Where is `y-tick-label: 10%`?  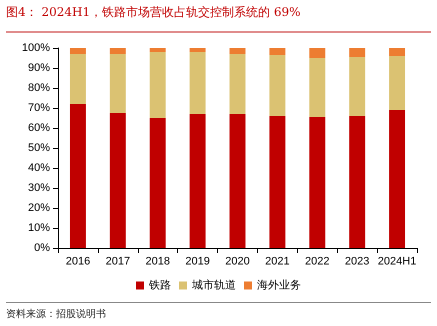
y-tick-label: 10% is located at coordinates (39, 228).